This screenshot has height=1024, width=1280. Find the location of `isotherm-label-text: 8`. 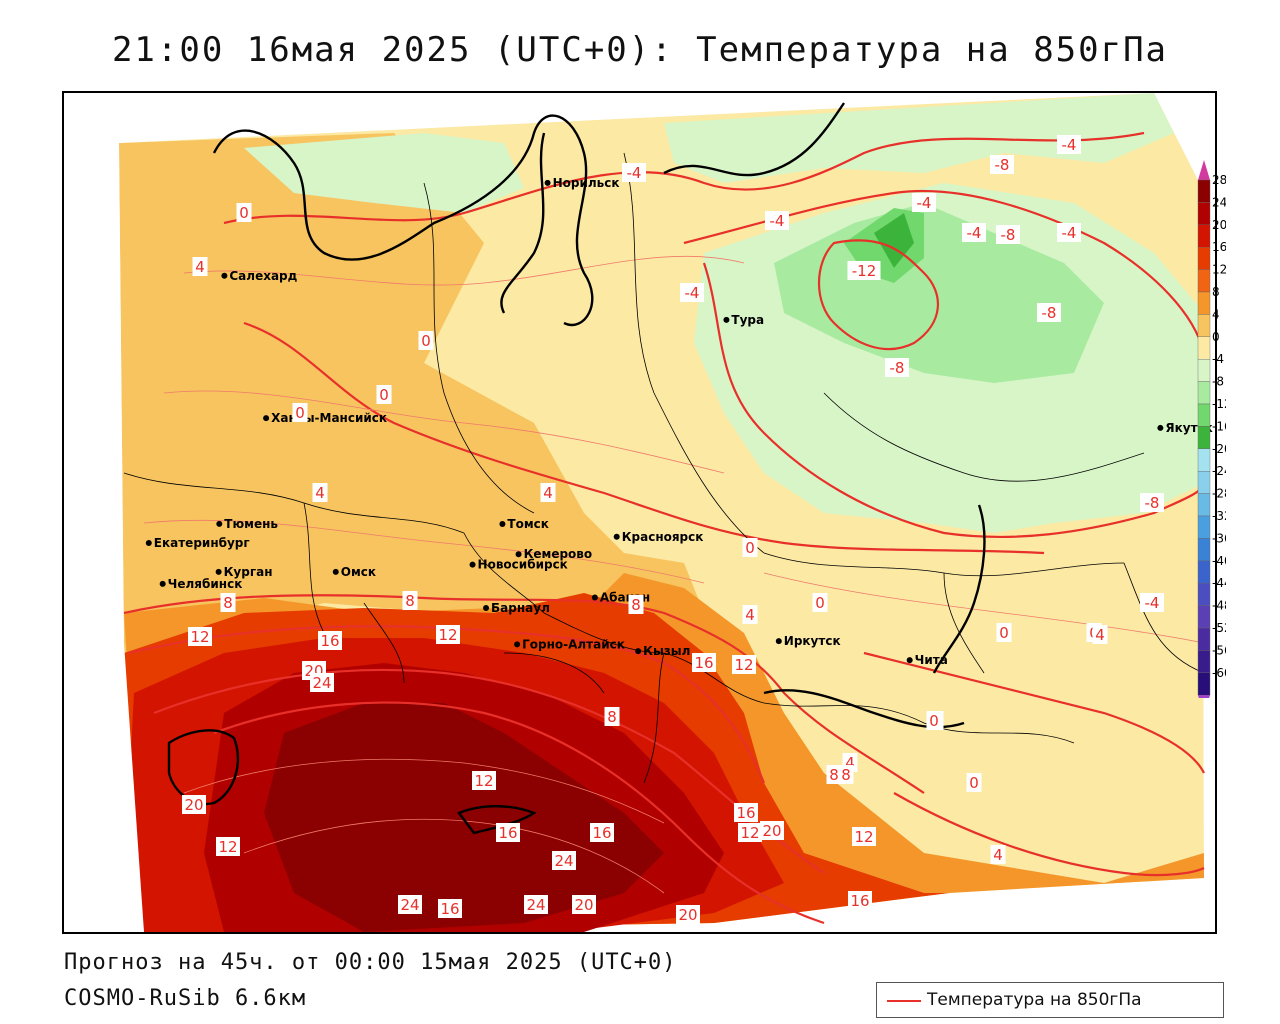

isotherm-label-text: 8 is located at coordinates (846, 775).